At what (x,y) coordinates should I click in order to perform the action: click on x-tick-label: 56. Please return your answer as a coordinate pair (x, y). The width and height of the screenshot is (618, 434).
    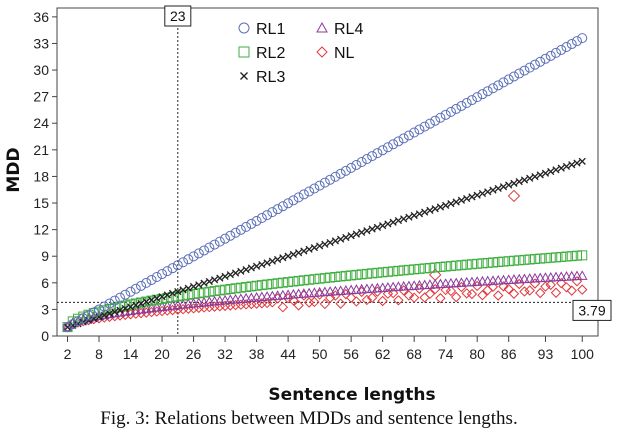
    Looking at the image, I should click on (351, 354).